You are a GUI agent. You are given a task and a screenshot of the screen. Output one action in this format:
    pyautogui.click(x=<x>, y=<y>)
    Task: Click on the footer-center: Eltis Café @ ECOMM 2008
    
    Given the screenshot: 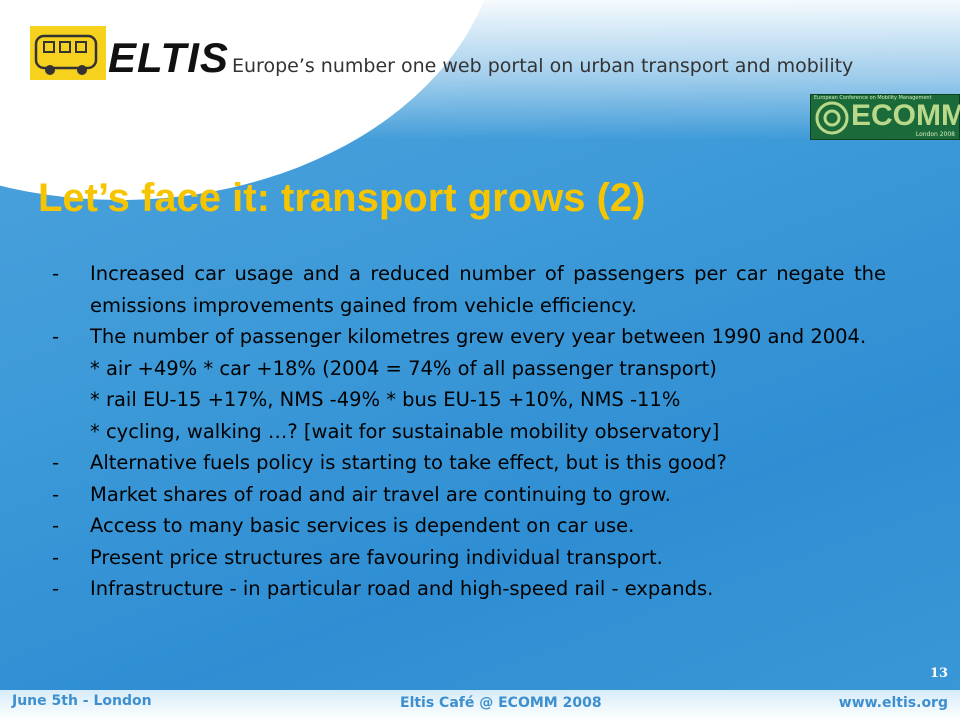 What is the action you would take?
    pyautogui.click(x=501, y=703)
    